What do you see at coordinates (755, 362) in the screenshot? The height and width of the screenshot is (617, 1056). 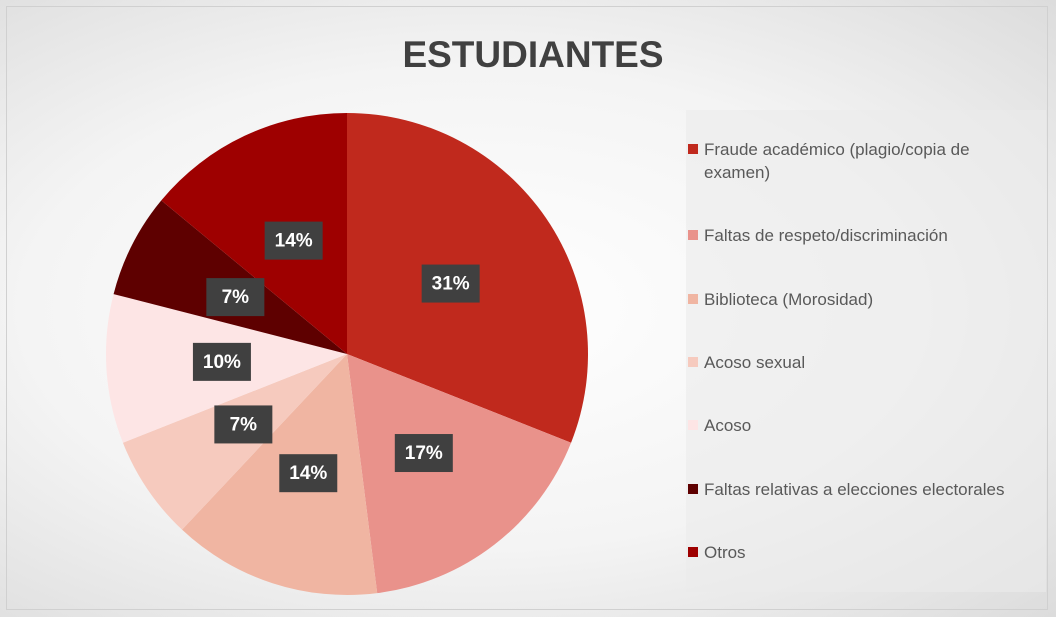 I see `legend-label: Acoso sexual` at bounding box center [755, 362].